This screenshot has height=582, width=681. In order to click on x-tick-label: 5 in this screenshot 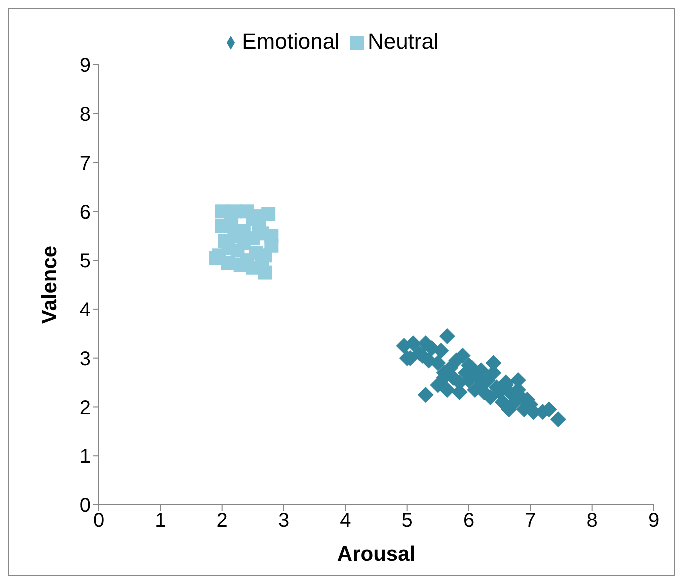, I will do `click(407, 521)`.